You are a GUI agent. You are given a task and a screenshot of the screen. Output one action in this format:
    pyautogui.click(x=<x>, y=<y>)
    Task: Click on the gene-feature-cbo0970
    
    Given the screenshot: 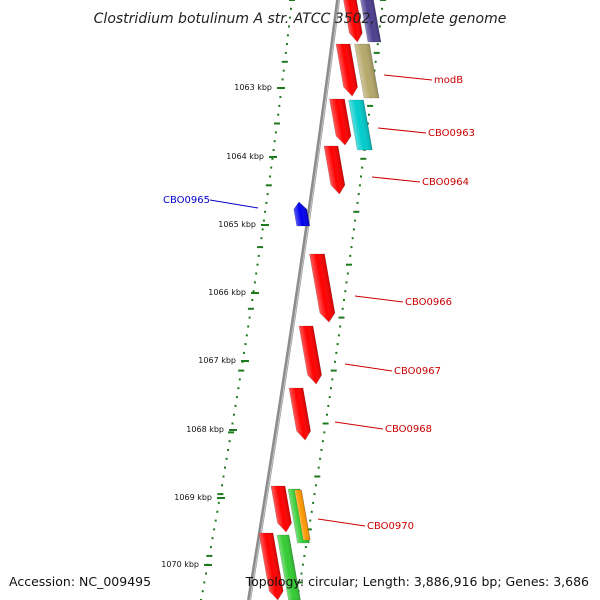 What is the action you would take?
    pyautogui.click(x=302, y=515)
    